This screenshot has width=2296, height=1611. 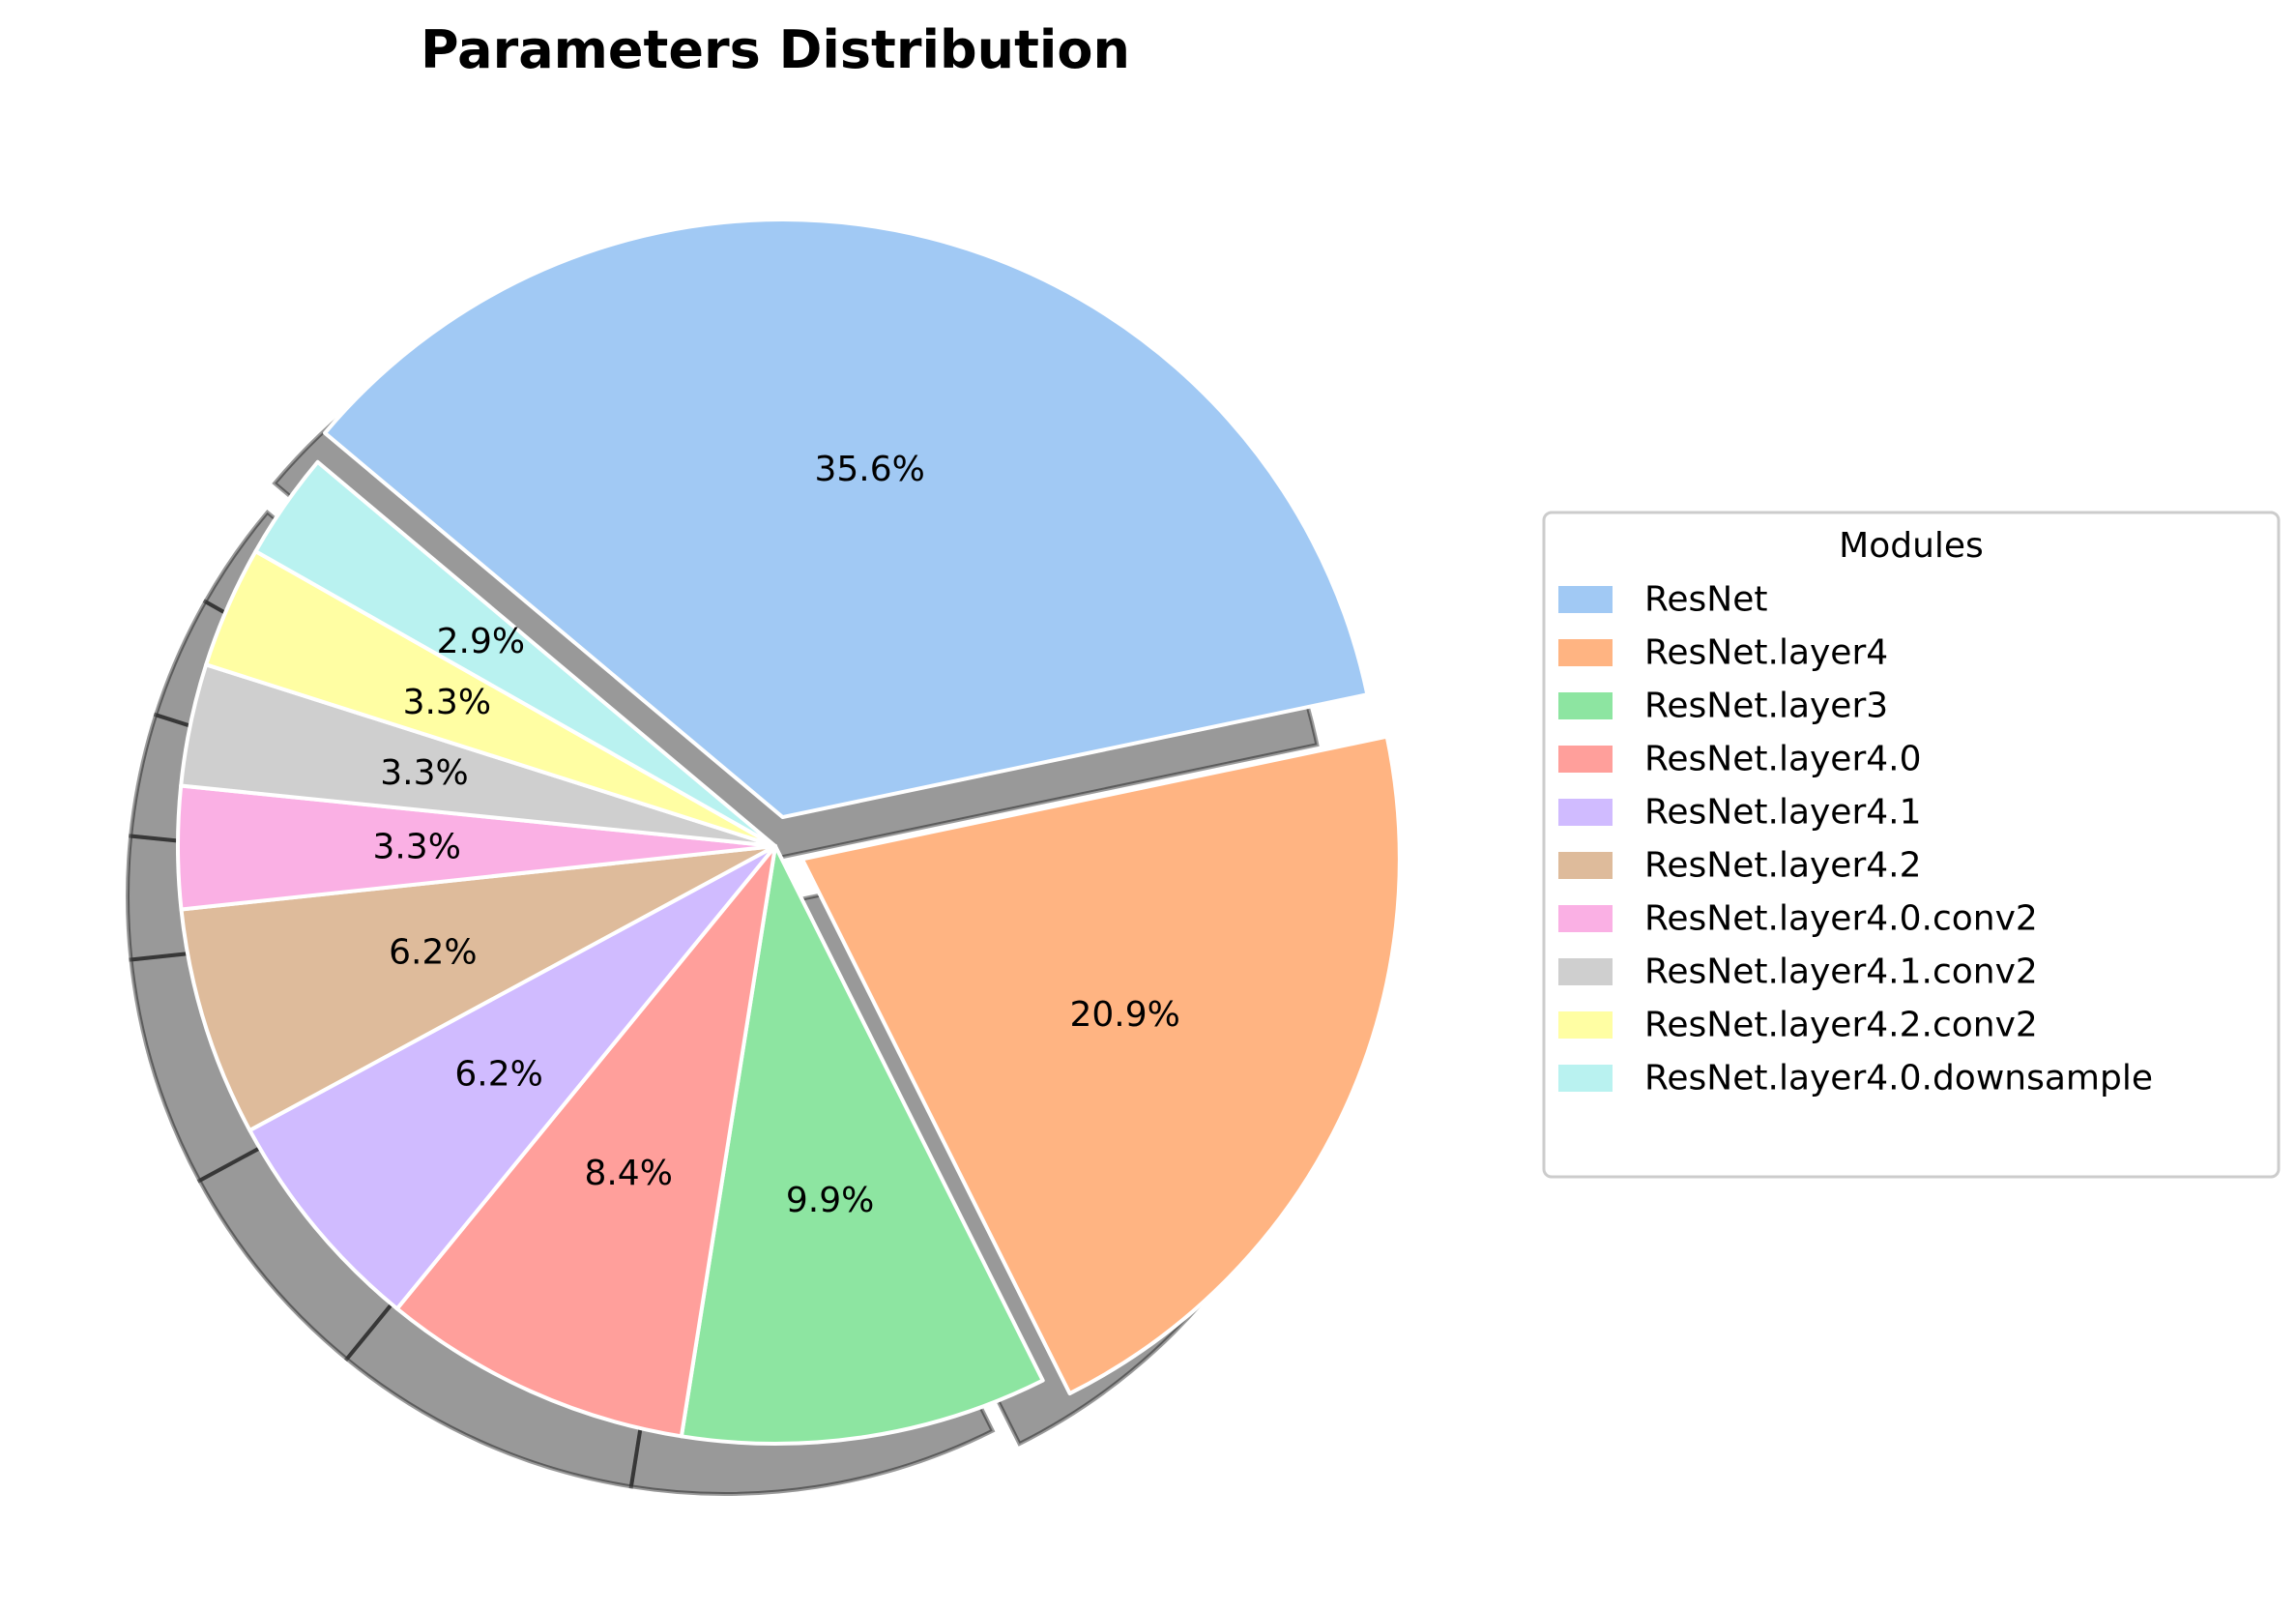 I want to click on pct-label-resnet-layer4-0-downsample: 2.9%, so click(x=481, y=641).